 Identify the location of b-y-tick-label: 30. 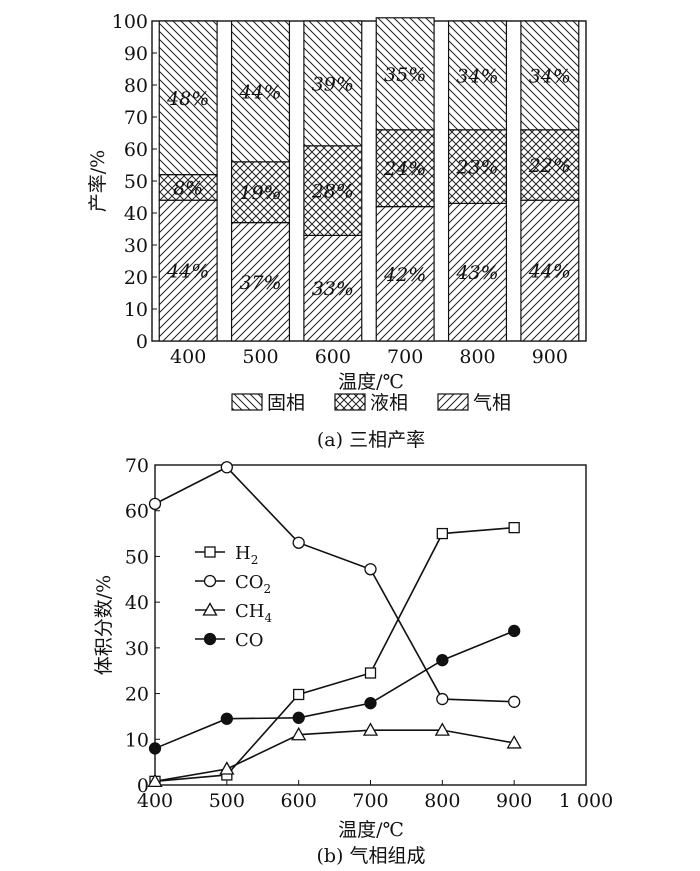
(137, 649).